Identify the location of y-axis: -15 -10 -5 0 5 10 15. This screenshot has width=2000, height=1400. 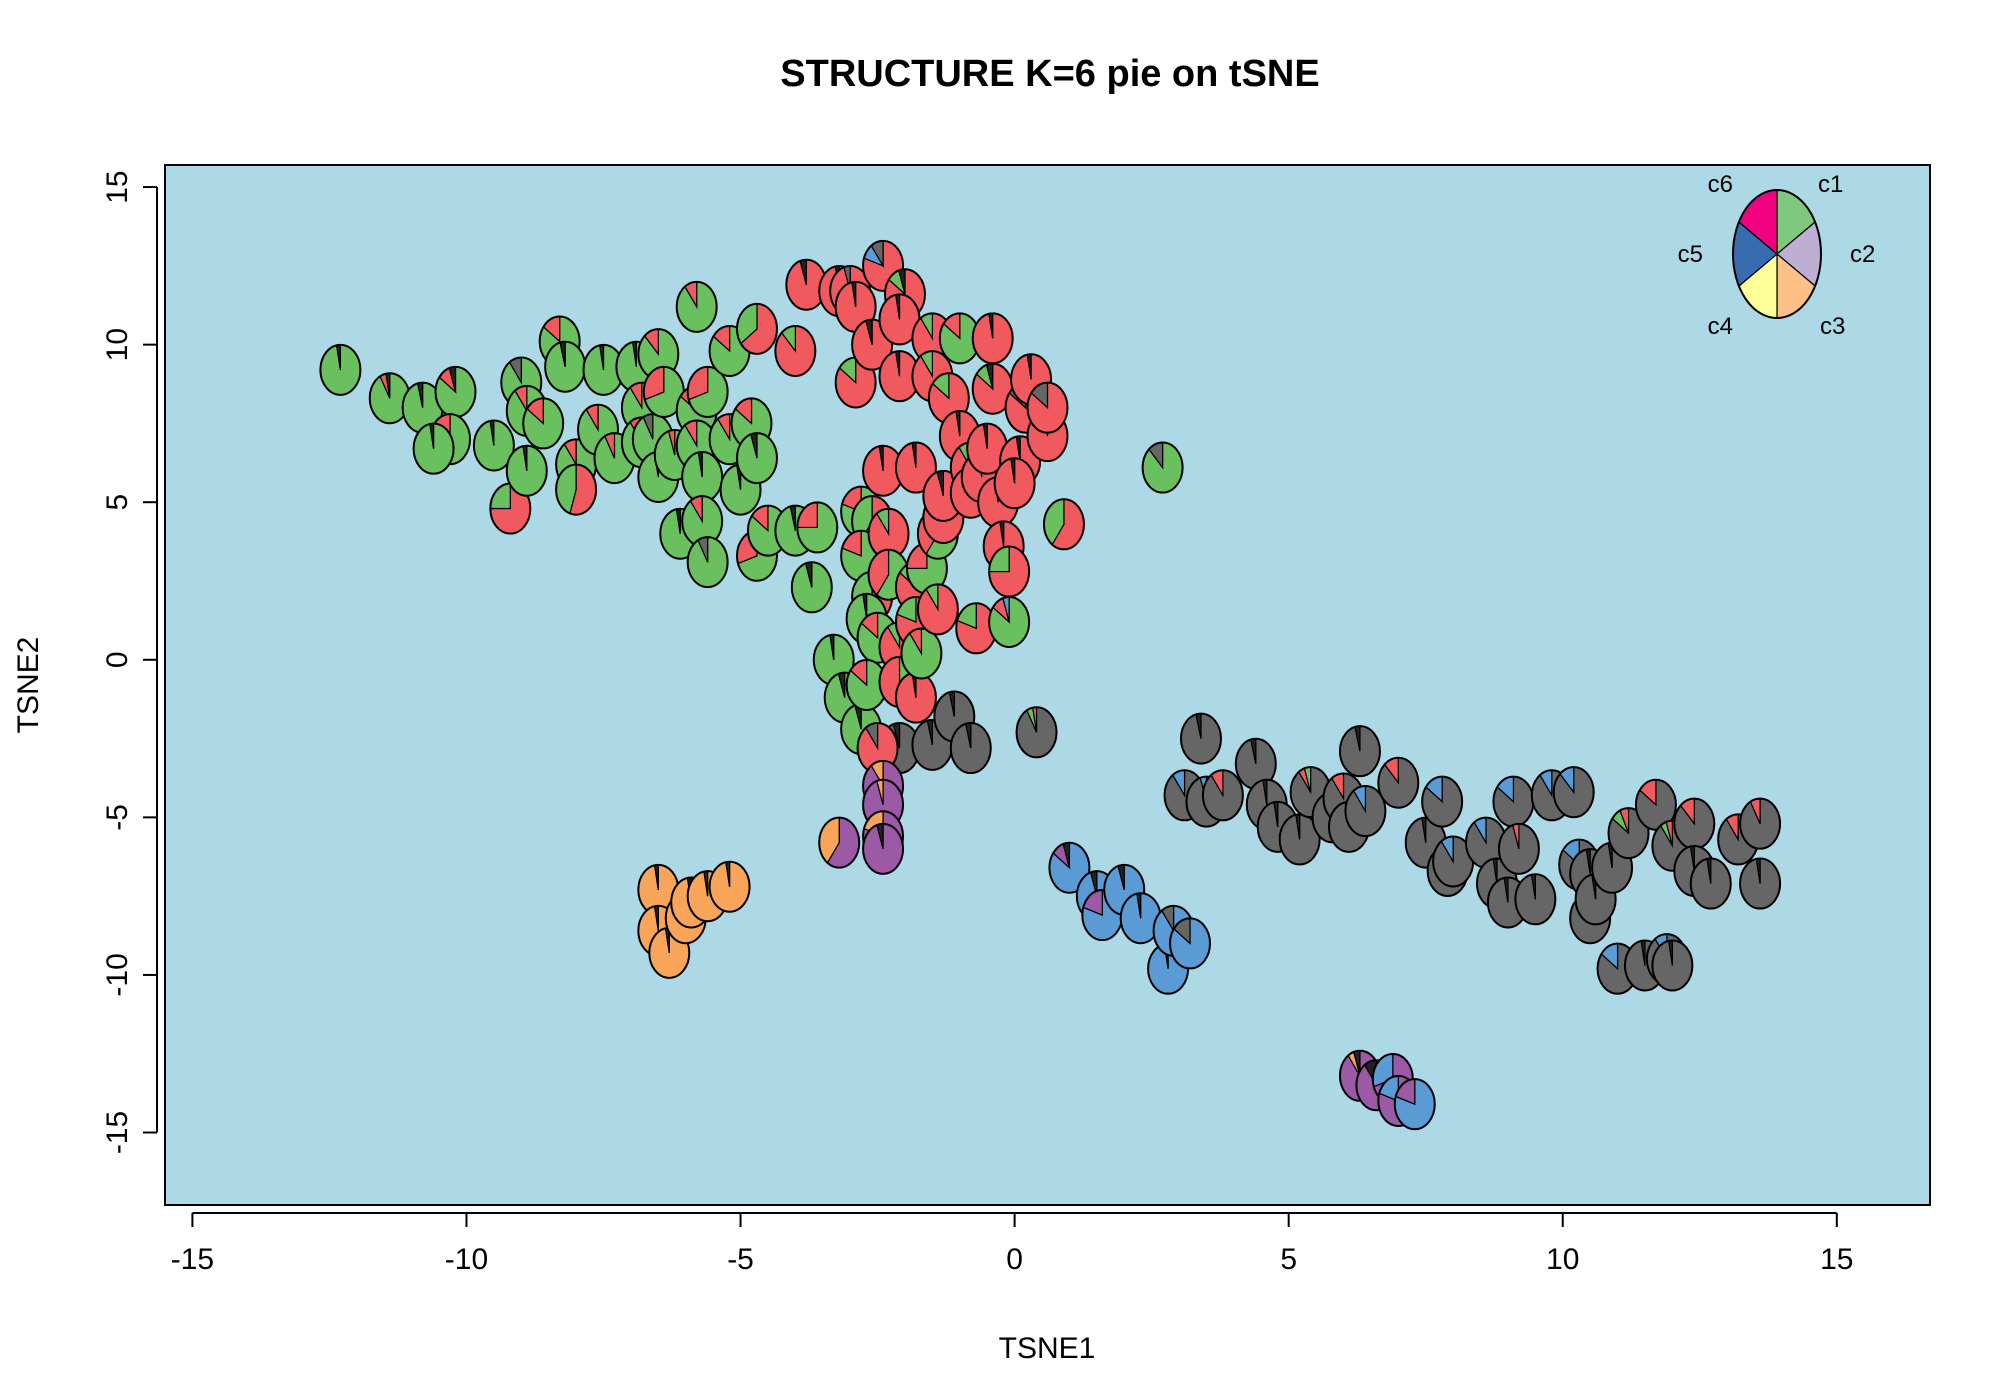
(129, 662).